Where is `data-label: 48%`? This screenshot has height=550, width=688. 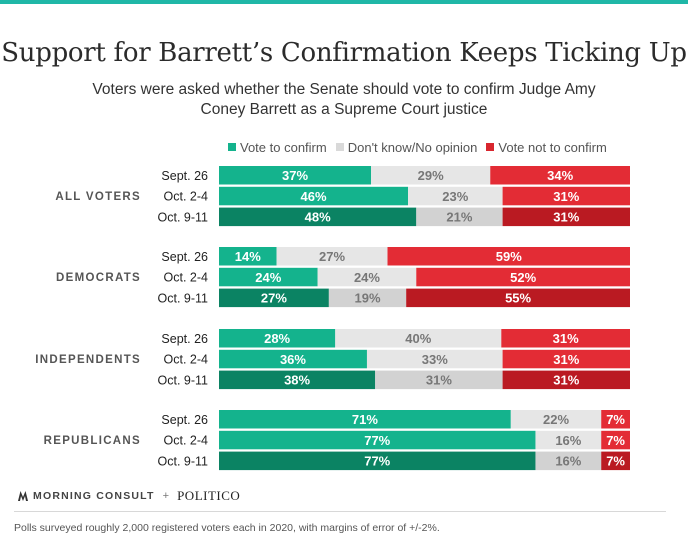 data-label: 48% is located at coordinates (318, 217).